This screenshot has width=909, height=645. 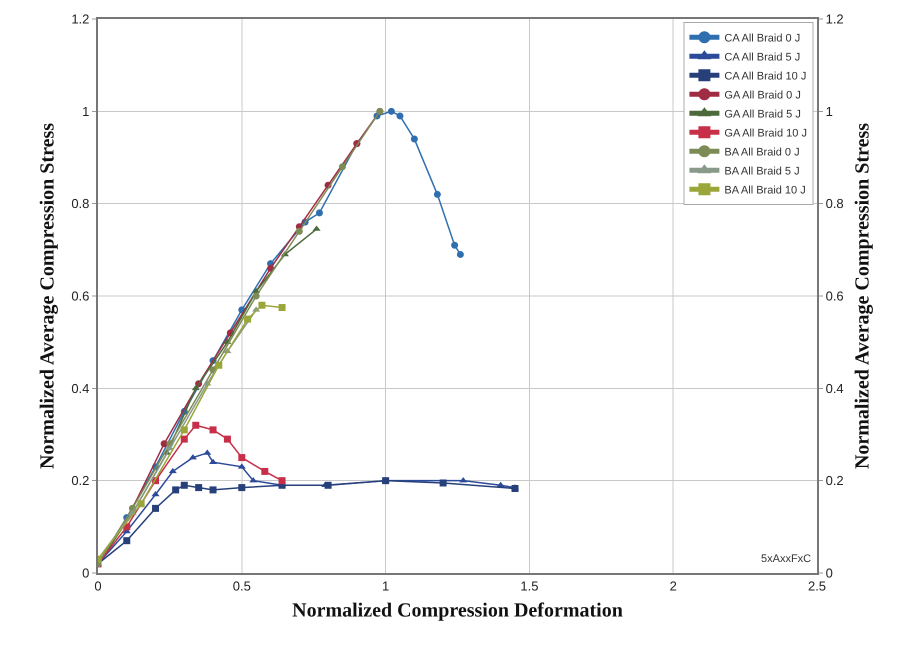 I want to click on legend-label: BA All Braid 5 J, so click(x=762, y=172).